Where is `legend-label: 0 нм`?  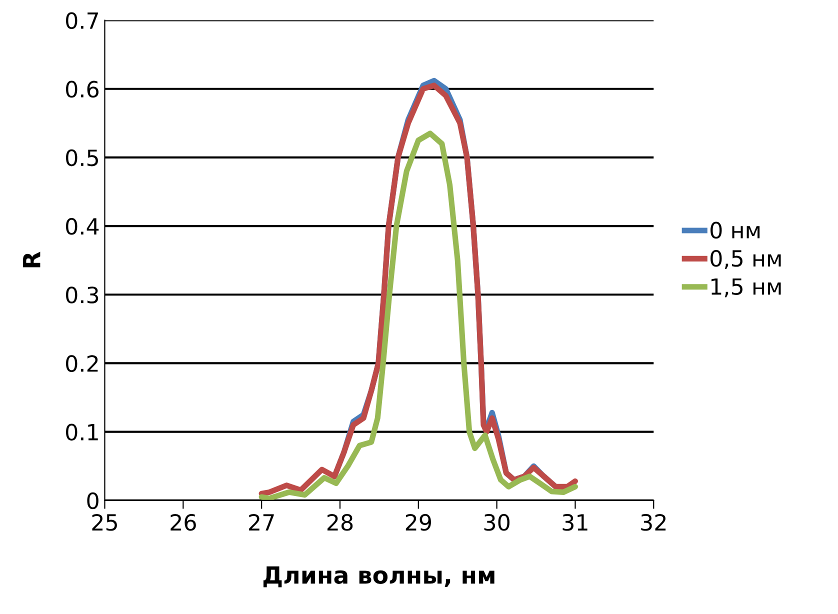
legend-label: 0 нм is located at coordinates (735, 230).